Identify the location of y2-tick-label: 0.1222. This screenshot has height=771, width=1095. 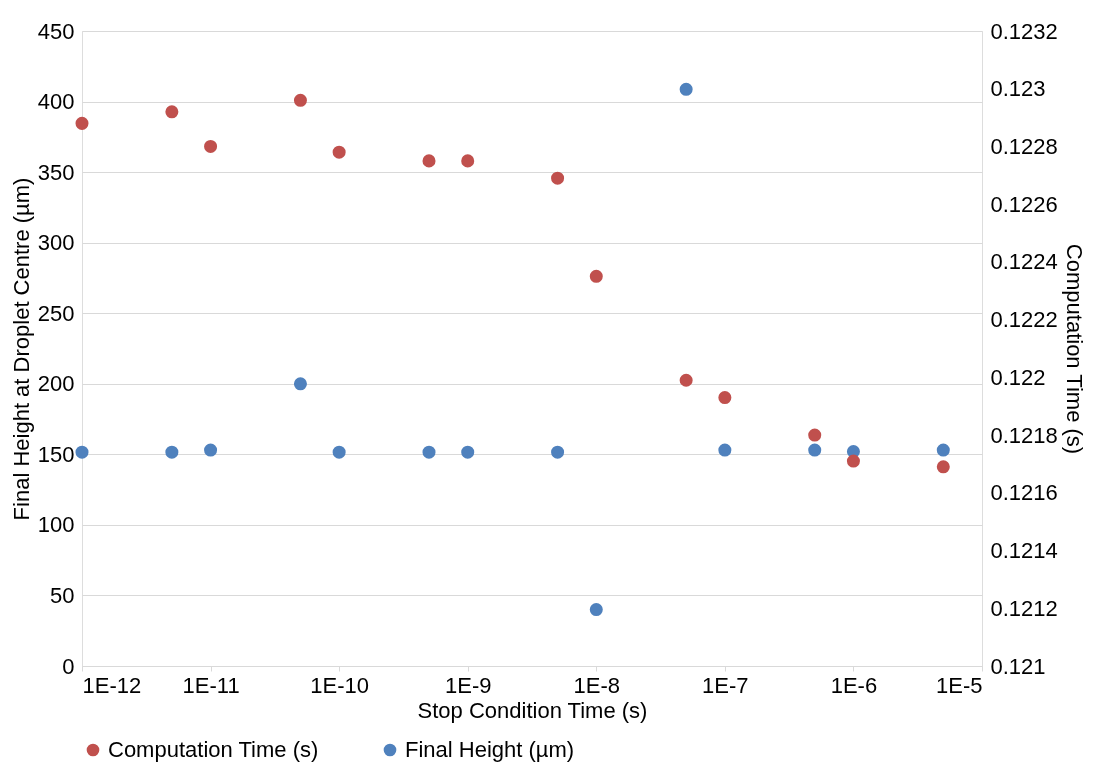
(1024, 320).